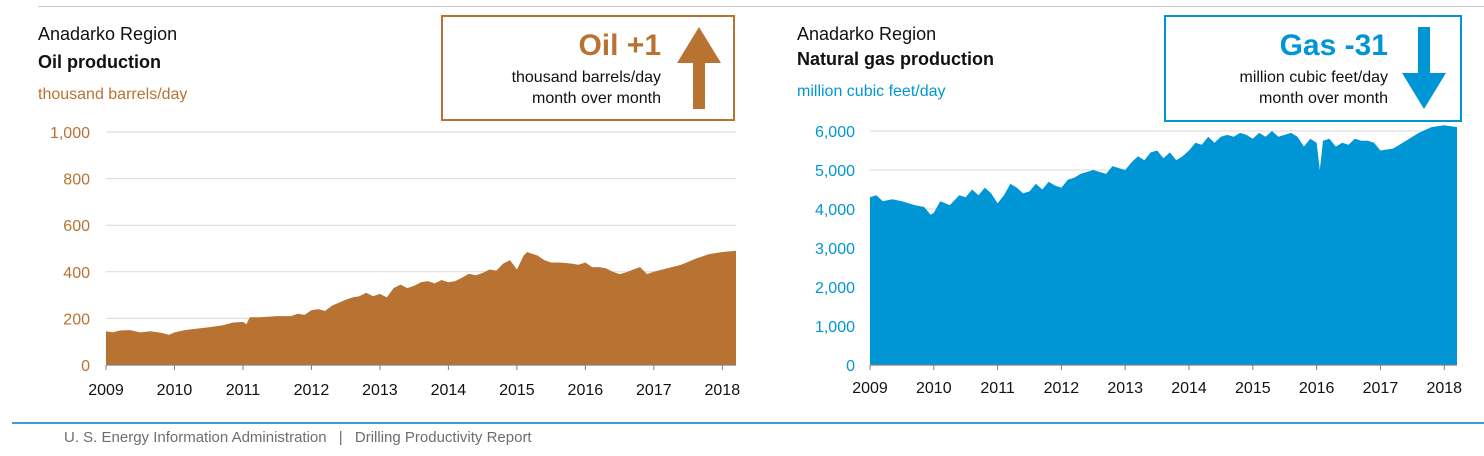 Image resolution: width=1484 pixels, height=456 pixels. What do you see at coordinates (243, 390) in the screenshot?
I see `oil-x-tick-label: 2011` at bounding box center [243, 390].